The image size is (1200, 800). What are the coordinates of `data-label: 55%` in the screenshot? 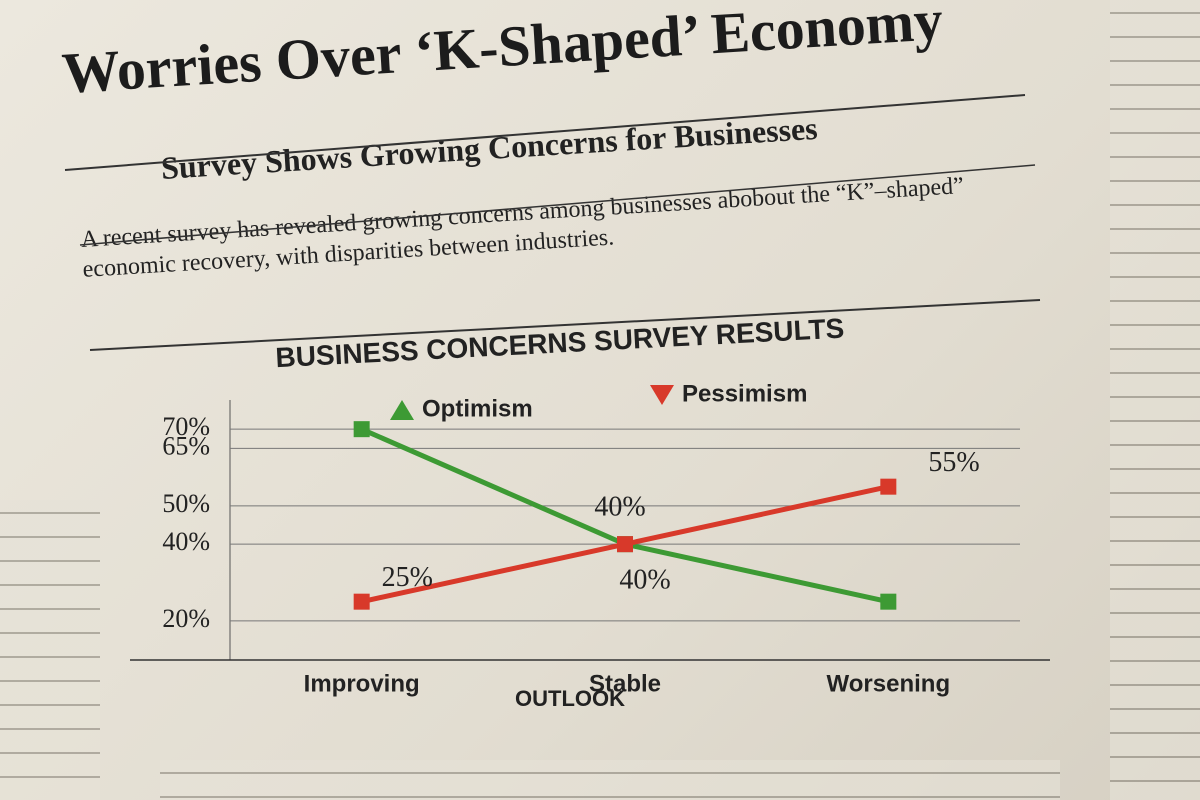 It's located at (953, 462).